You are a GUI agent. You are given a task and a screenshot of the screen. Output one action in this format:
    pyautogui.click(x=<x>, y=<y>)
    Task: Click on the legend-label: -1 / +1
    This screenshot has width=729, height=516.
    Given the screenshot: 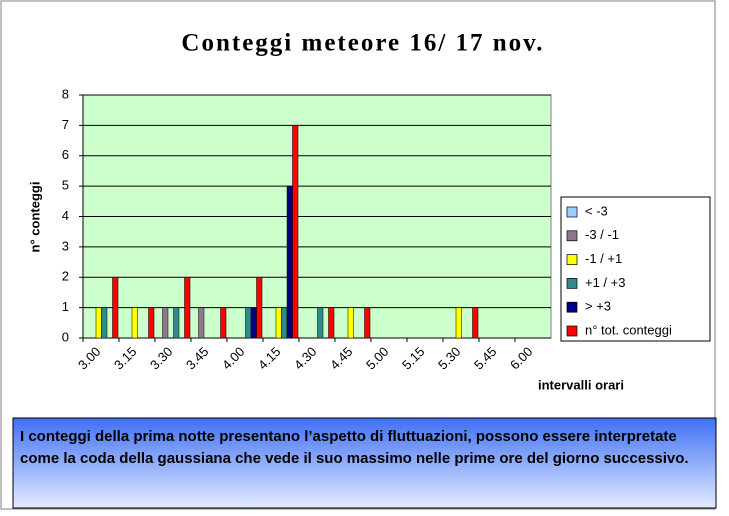 What is the action you would take?
    pyautogui.click(x=603, y=258)
    